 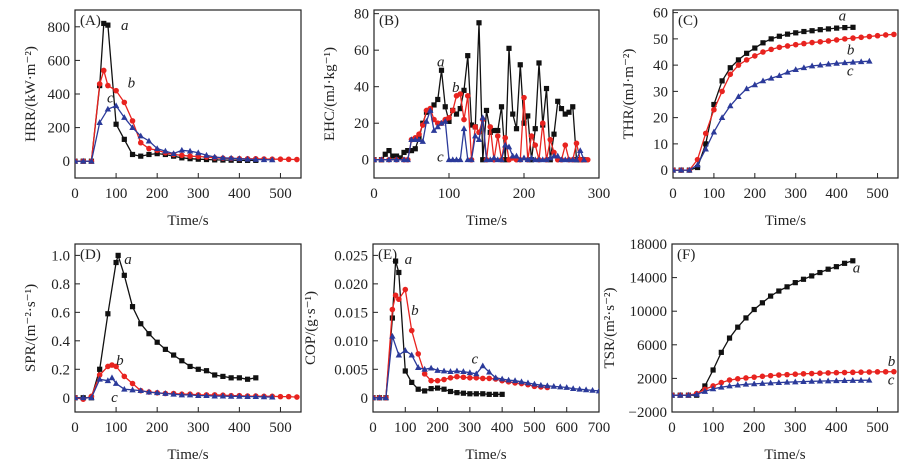 I want to click on y-tick-label: 20, so click(x=660, y=119).